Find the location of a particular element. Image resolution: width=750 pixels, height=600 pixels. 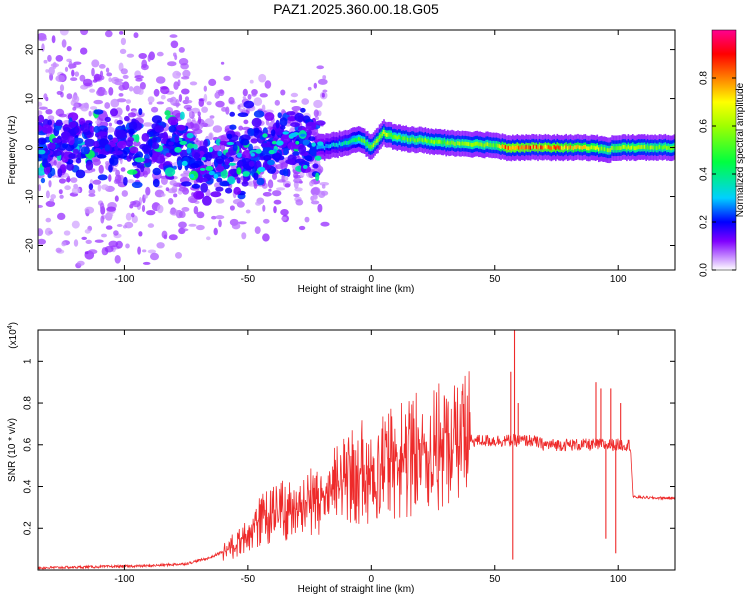

snr-x-label: Height of straight line (km) is located at coordinates (356, 589).